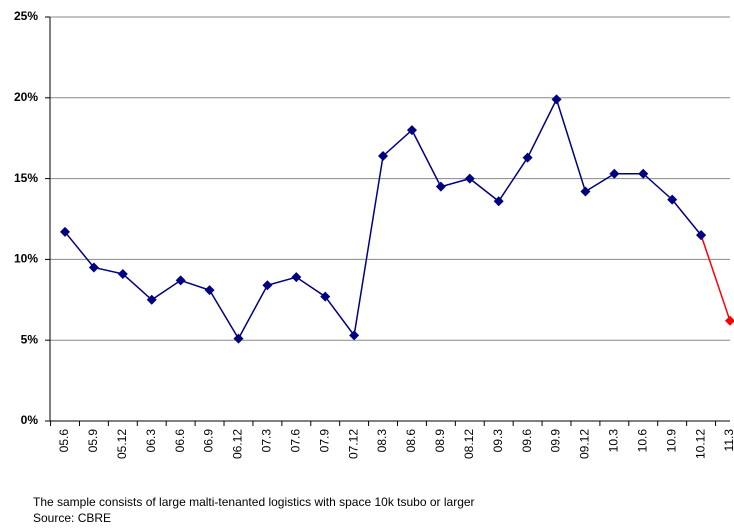  Describe the element at coordinates (382, 441) in the screenshot. I see `x-tick-label: 08.3` at that location.